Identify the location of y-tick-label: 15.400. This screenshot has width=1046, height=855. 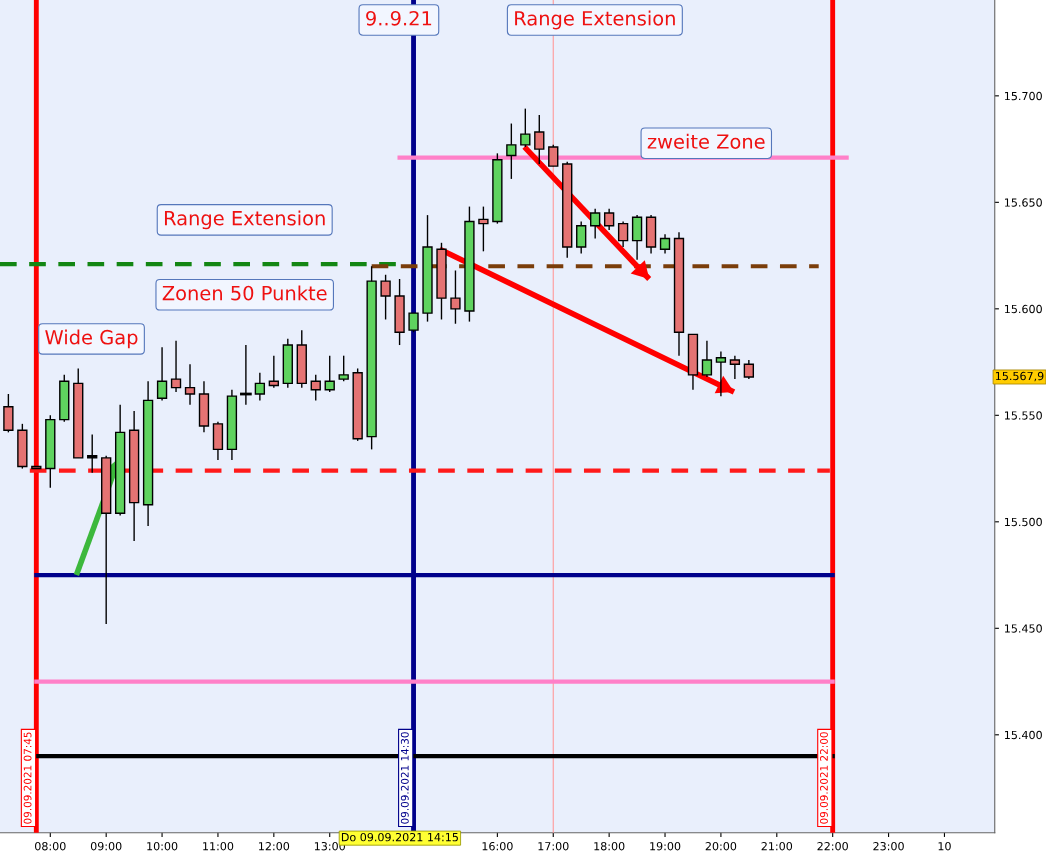
(1023, 735).